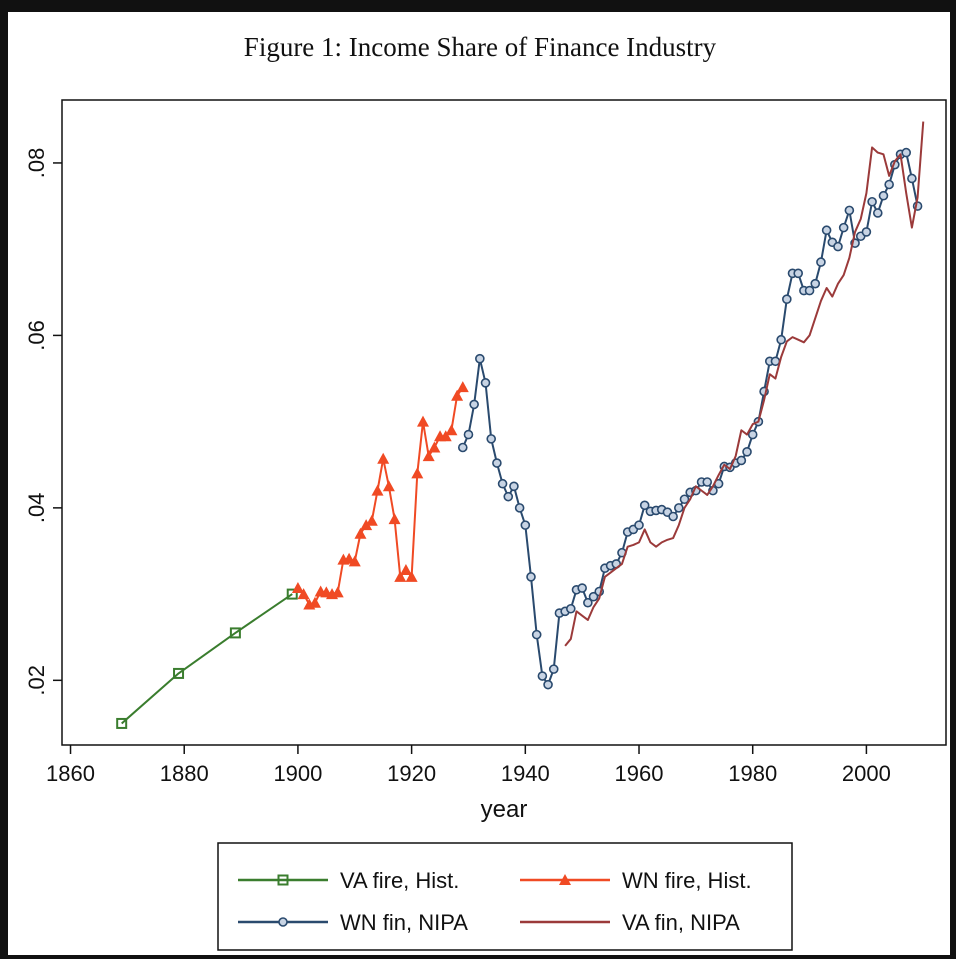  What do you see at coordinates (70, 773) in the screenshot?
I see `x-tick-label: 1860` at bounding box center [70, 773].